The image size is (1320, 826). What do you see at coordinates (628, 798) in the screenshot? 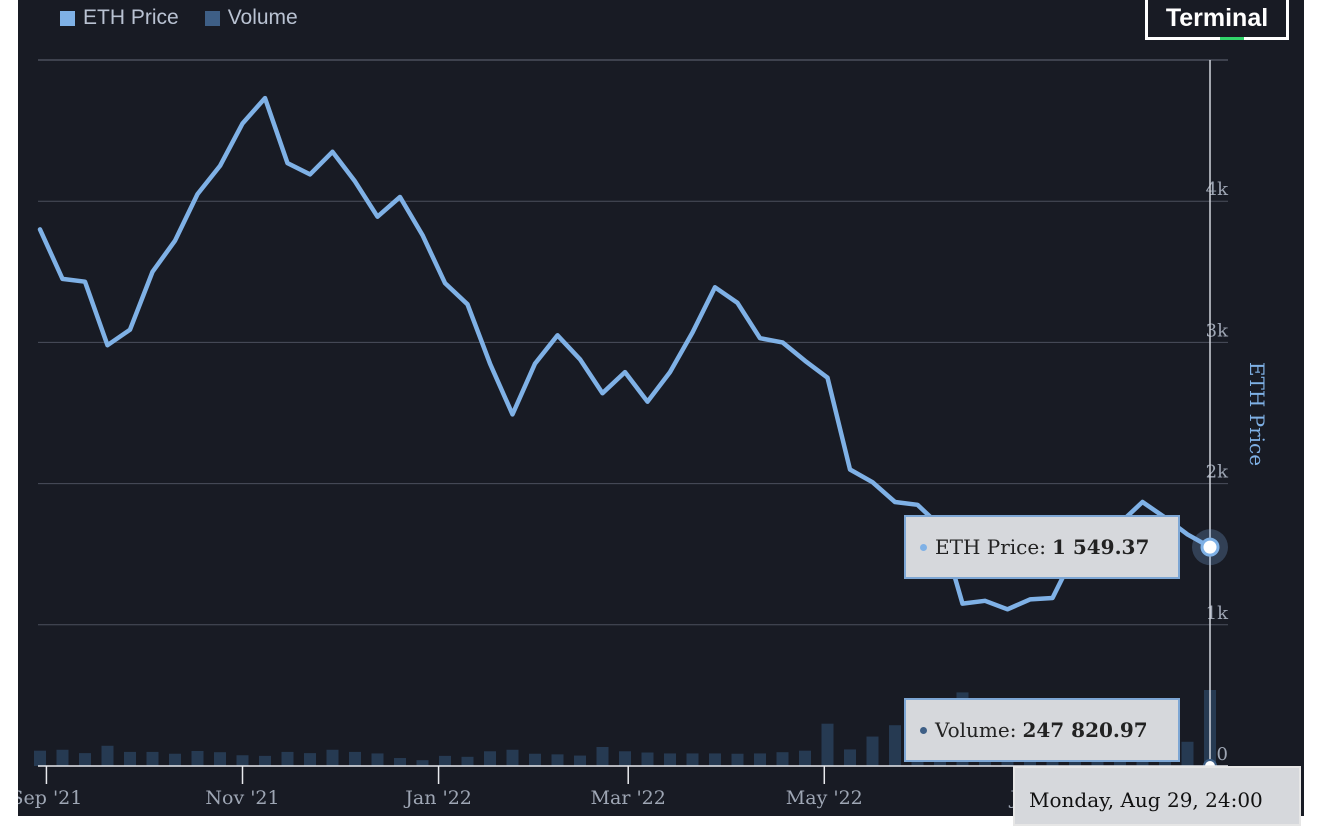
I see `x-tick-label: Mar '22` at bounding box center [628, 798].